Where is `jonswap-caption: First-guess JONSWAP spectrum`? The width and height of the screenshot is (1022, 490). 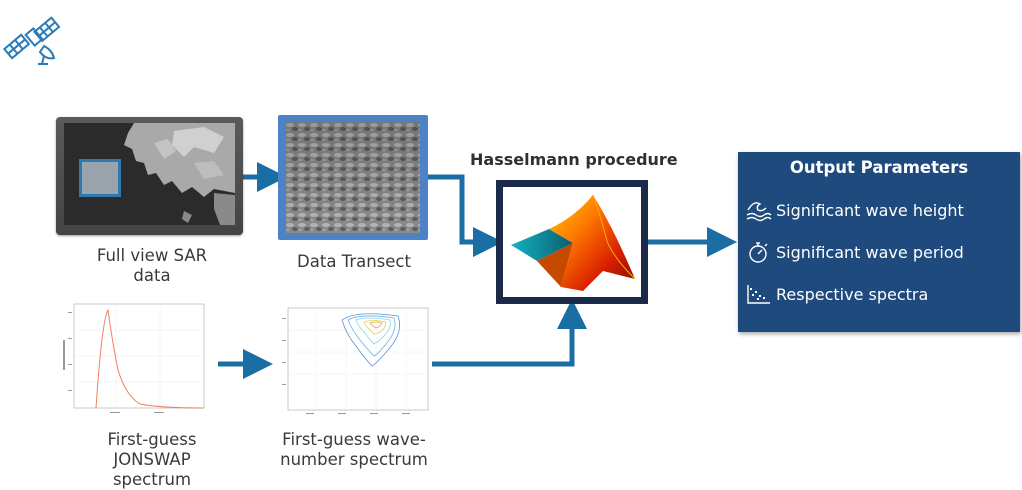 jonswap-caption: First-guess JONSWAP spectrum is located at coordinates (152, 459).